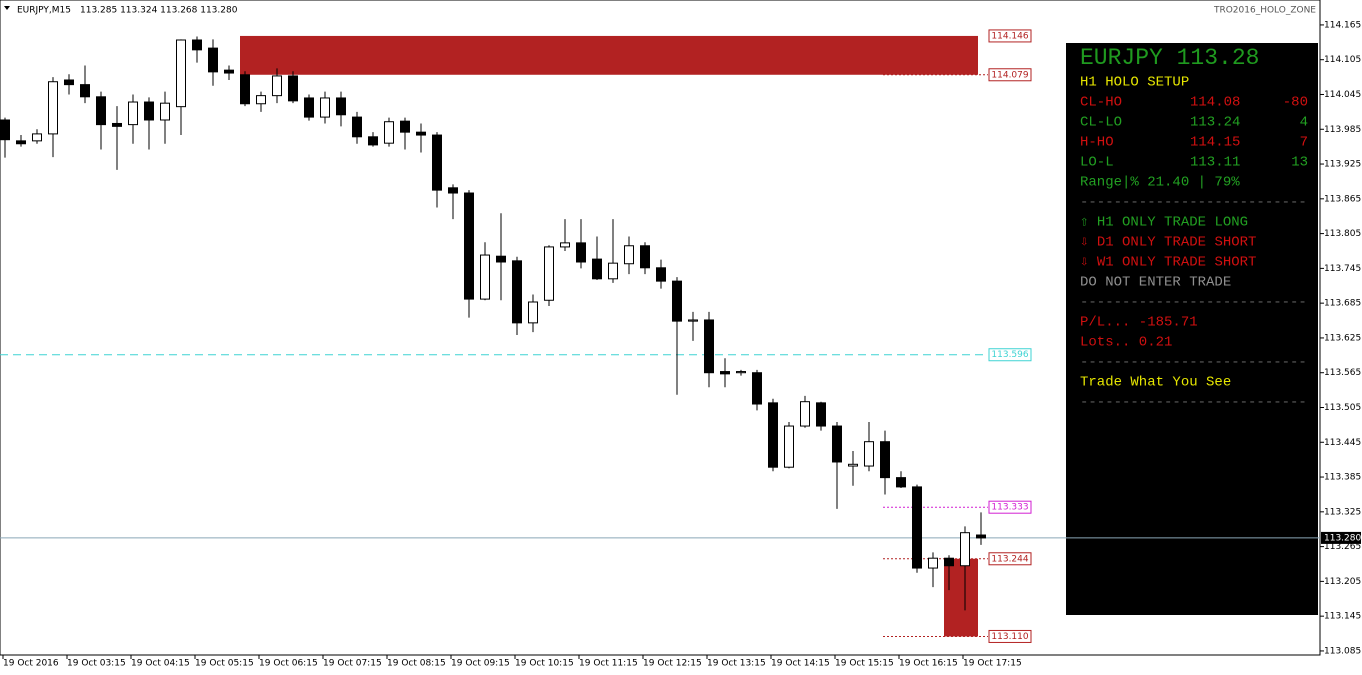 Image resolution: width=1362 pixels, height=675 pixels. Describe the element at coordinates (1342, 60) in the screenshot. I see `y-tick-label: 114.105` at that location.